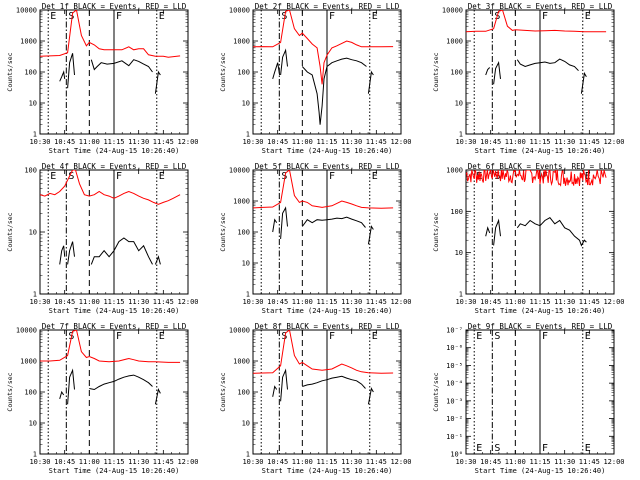 The image size is (640, 480). I want to click on panel-title: Det 6f BLACK = Events, RED = LLD, so click(540, 166).